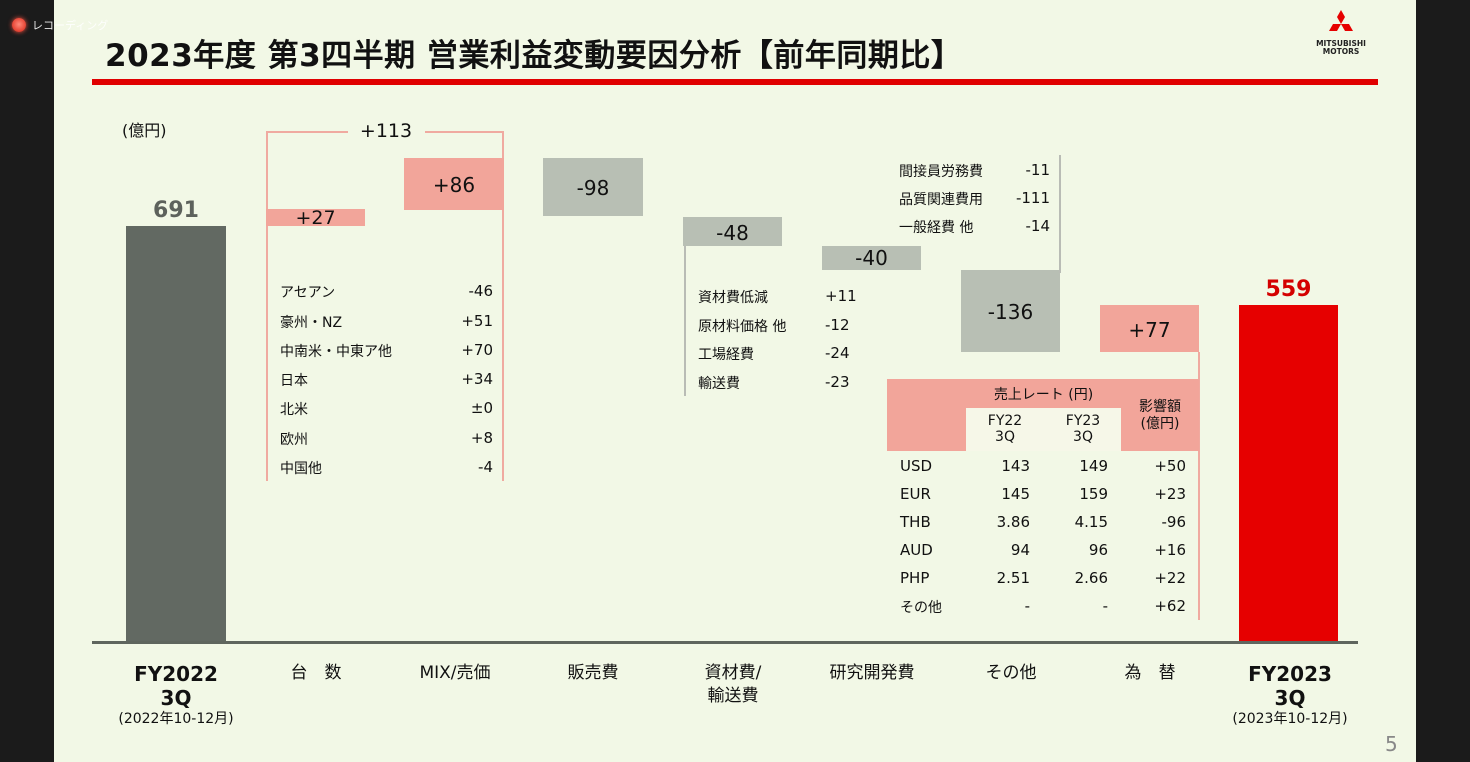  I want to click on category-sub: (2023年10-12月), so click(1290, 719).